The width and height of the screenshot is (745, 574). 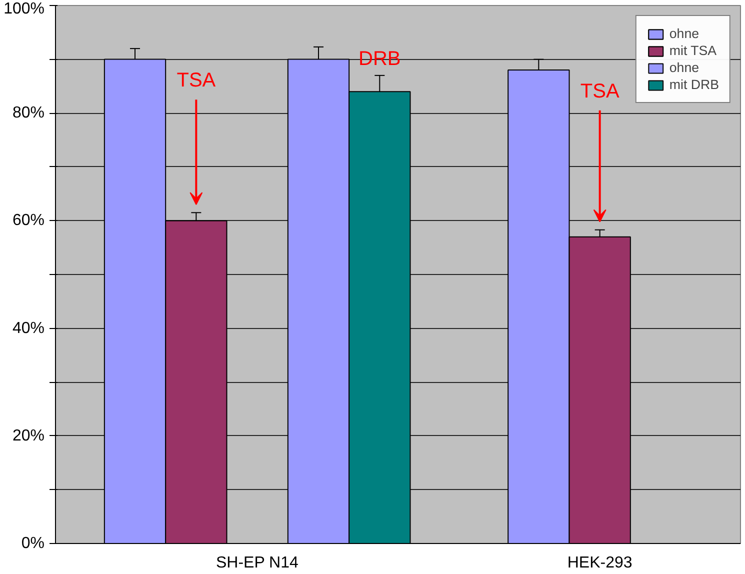 What do you see at coordinates (32, 543) in the screenshot?
I see `y-tick-label: 0%` at bounding box center [32, 543].